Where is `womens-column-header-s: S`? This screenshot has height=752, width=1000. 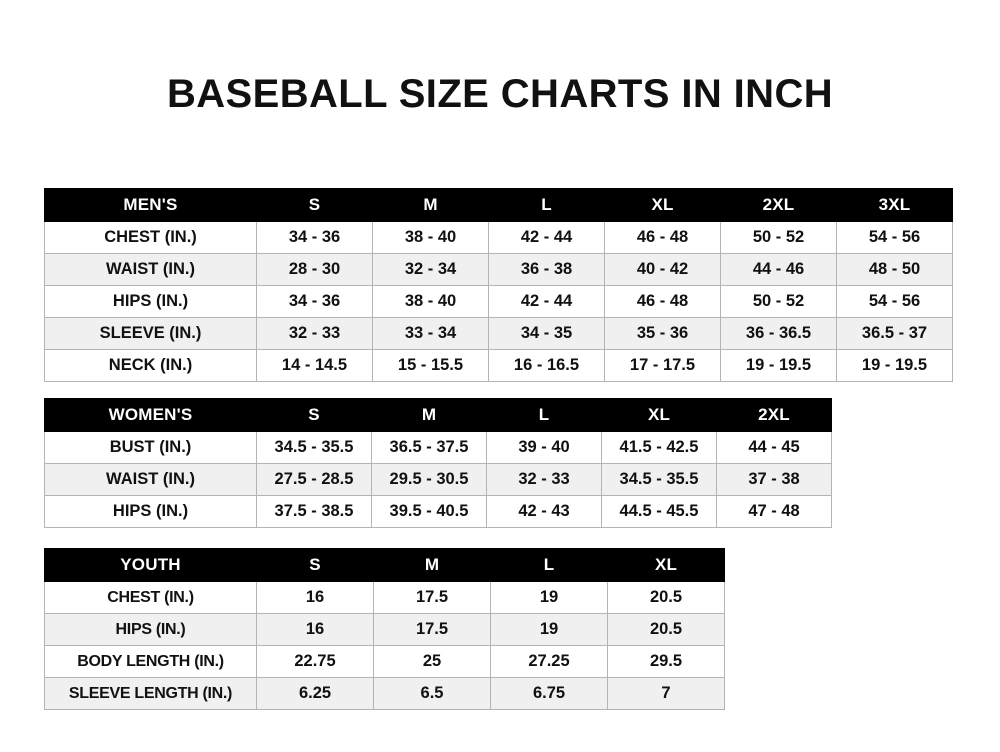 womens-column-header-s: S is located at coordinates (314, 415).